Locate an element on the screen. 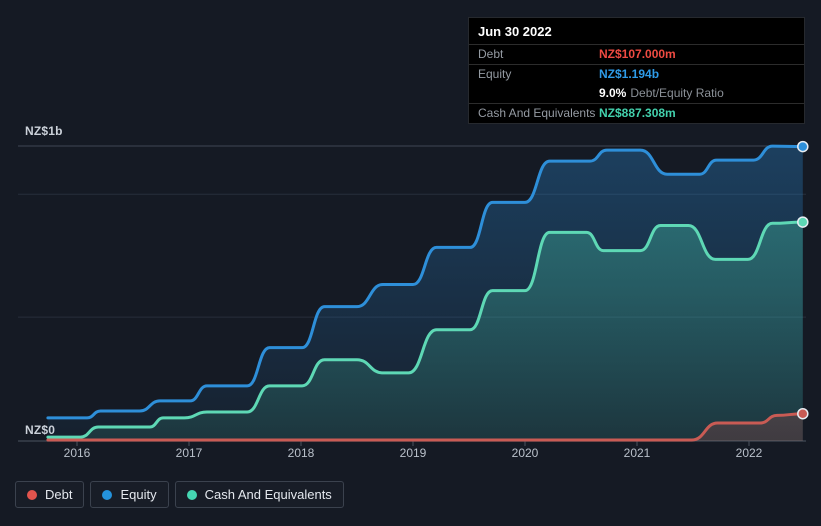 The height and width of the screenshot is (526, 821). endpoint-dot-cash is located at coordinates (803, 222).